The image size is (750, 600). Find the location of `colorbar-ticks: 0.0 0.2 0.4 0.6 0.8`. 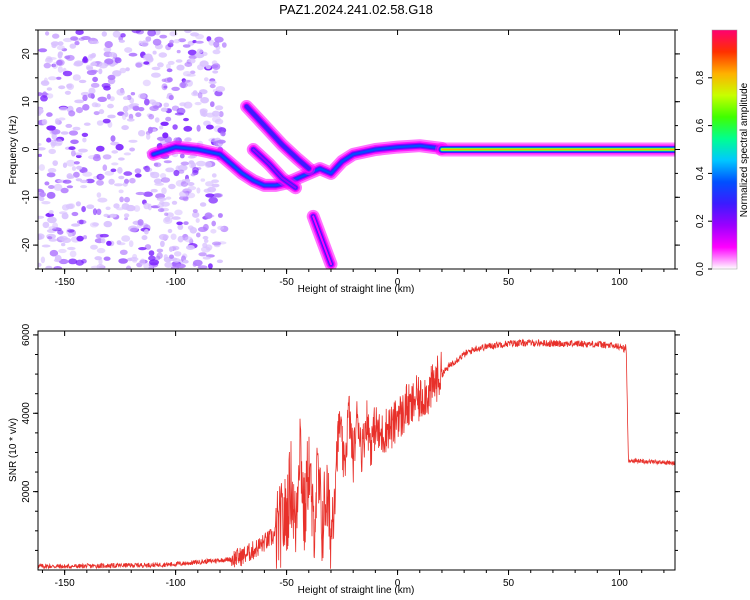

colorbar-ticks: 0.0 0.2 0.4 0.6 0.8 is located at coordinates (703, 173).